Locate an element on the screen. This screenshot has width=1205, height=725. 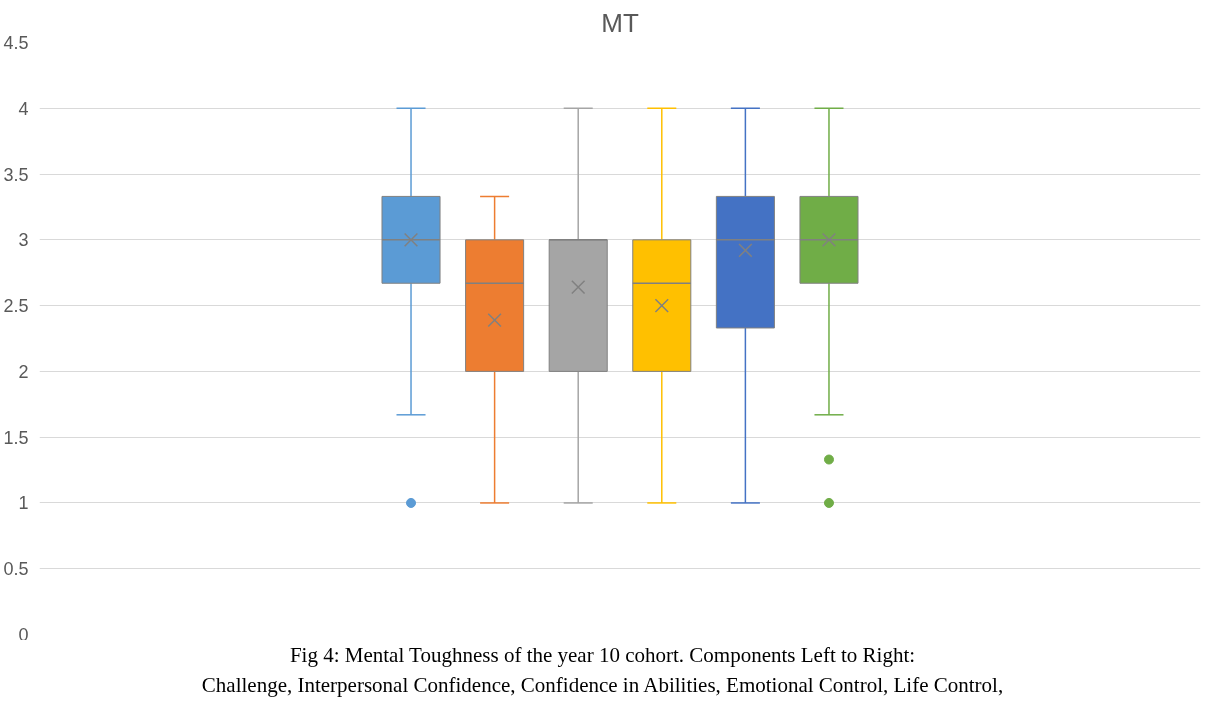
y-tick-label: 1 is located at coordinates (23, 503).